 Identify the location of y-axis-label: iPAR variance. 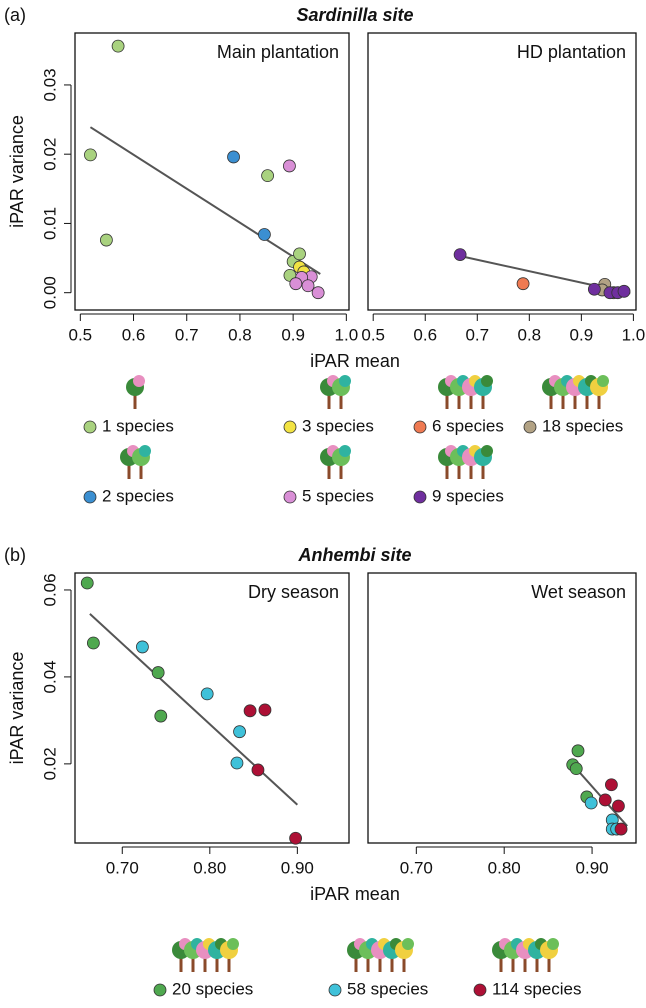
(17, 171).